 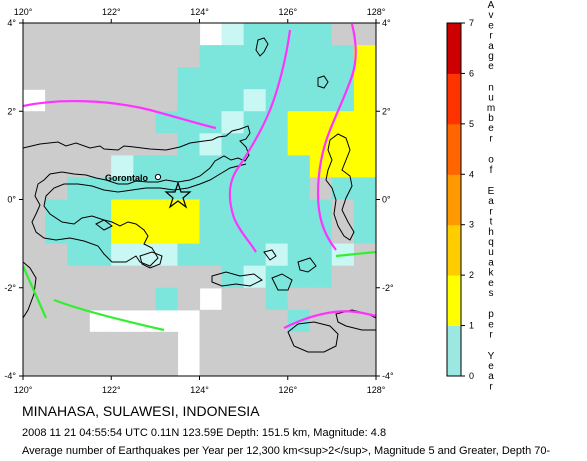 What do you see at coordinates (388, 376) in the screenshot?
I see `y-tick-label-right: -4°` at bounding box center [388, 376].